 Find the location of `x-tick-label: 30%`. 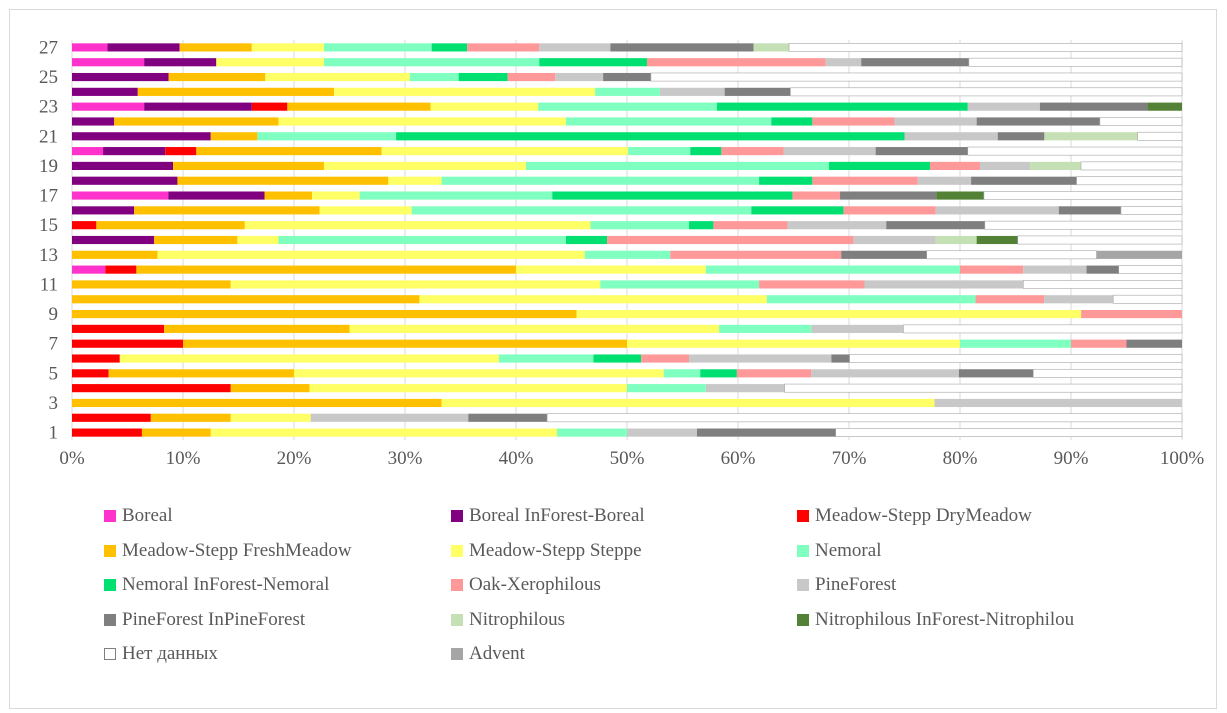

x-tick-label: 30% is located at coordinates (405, 458).